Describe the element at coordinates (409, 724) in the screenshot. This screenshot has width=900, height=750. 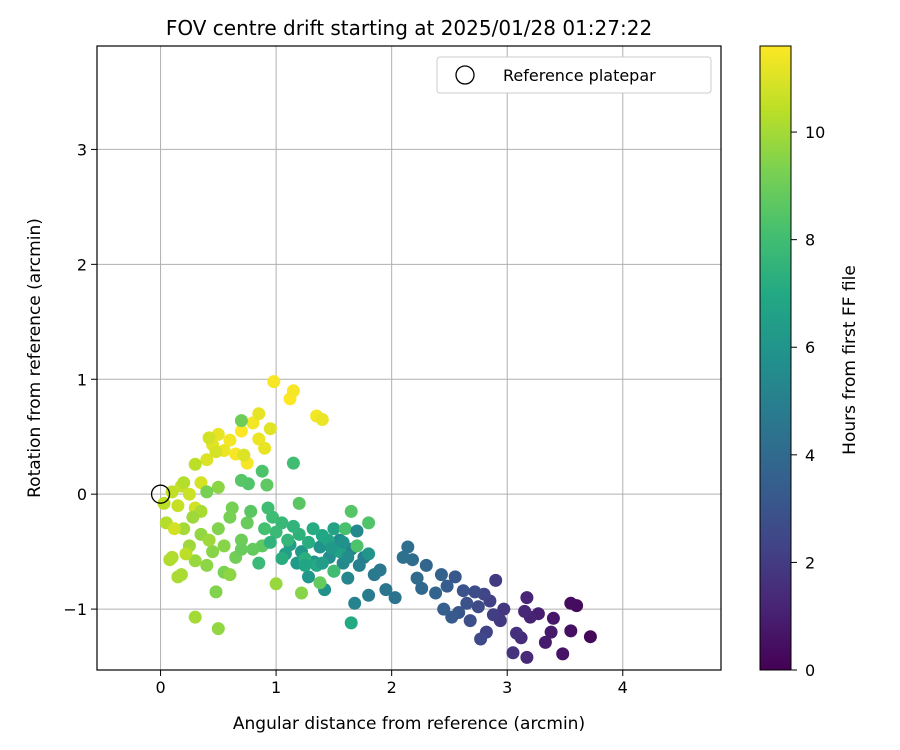
I see `x-axis-label: Angular distance from reference (arcmin)` at that location.